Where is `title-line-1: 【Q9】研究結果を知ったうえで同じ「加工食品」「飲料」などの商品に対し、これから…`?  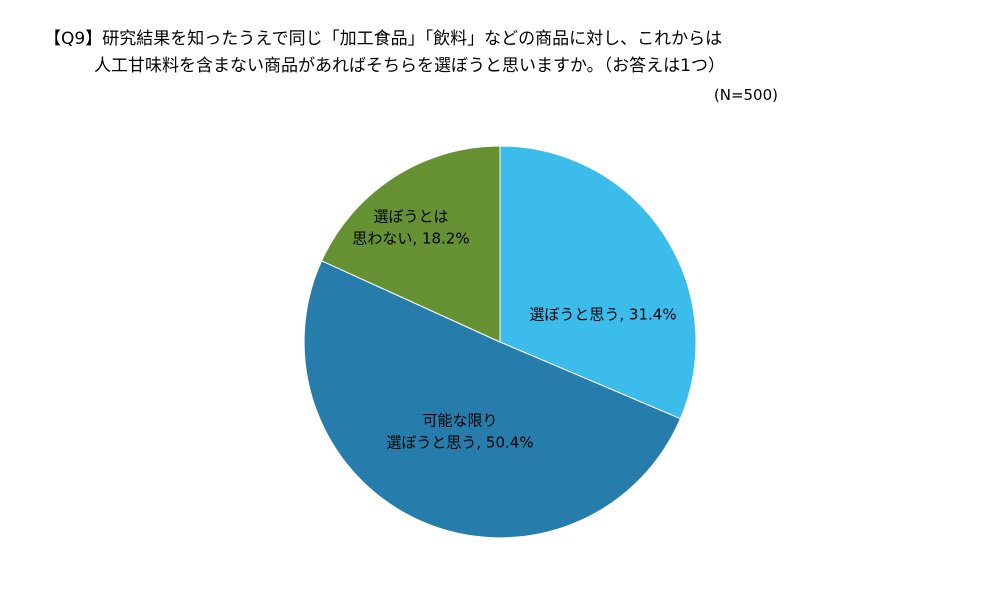
title-line-1: 【Q9】研究結果を知ったうえで同じ「加工食品」「飲料」などの商品に対し、これから… is located at coordinates (383, 39).